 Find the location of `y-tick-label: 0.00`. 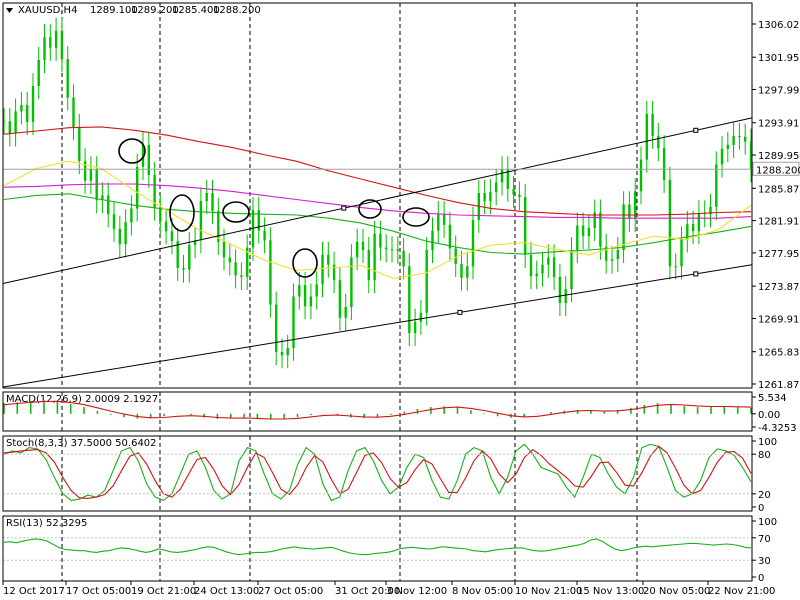

y-tick-label: 0.00 is located at coordinates (769, 415).